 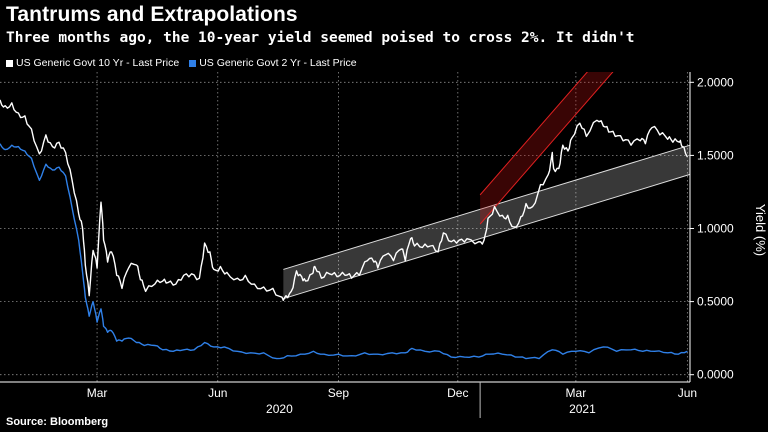 What do you see at coordinates (57, 422) in the screenshot?
I see `source-note: Source: Bloomberg` at bounding box center [57, 422].